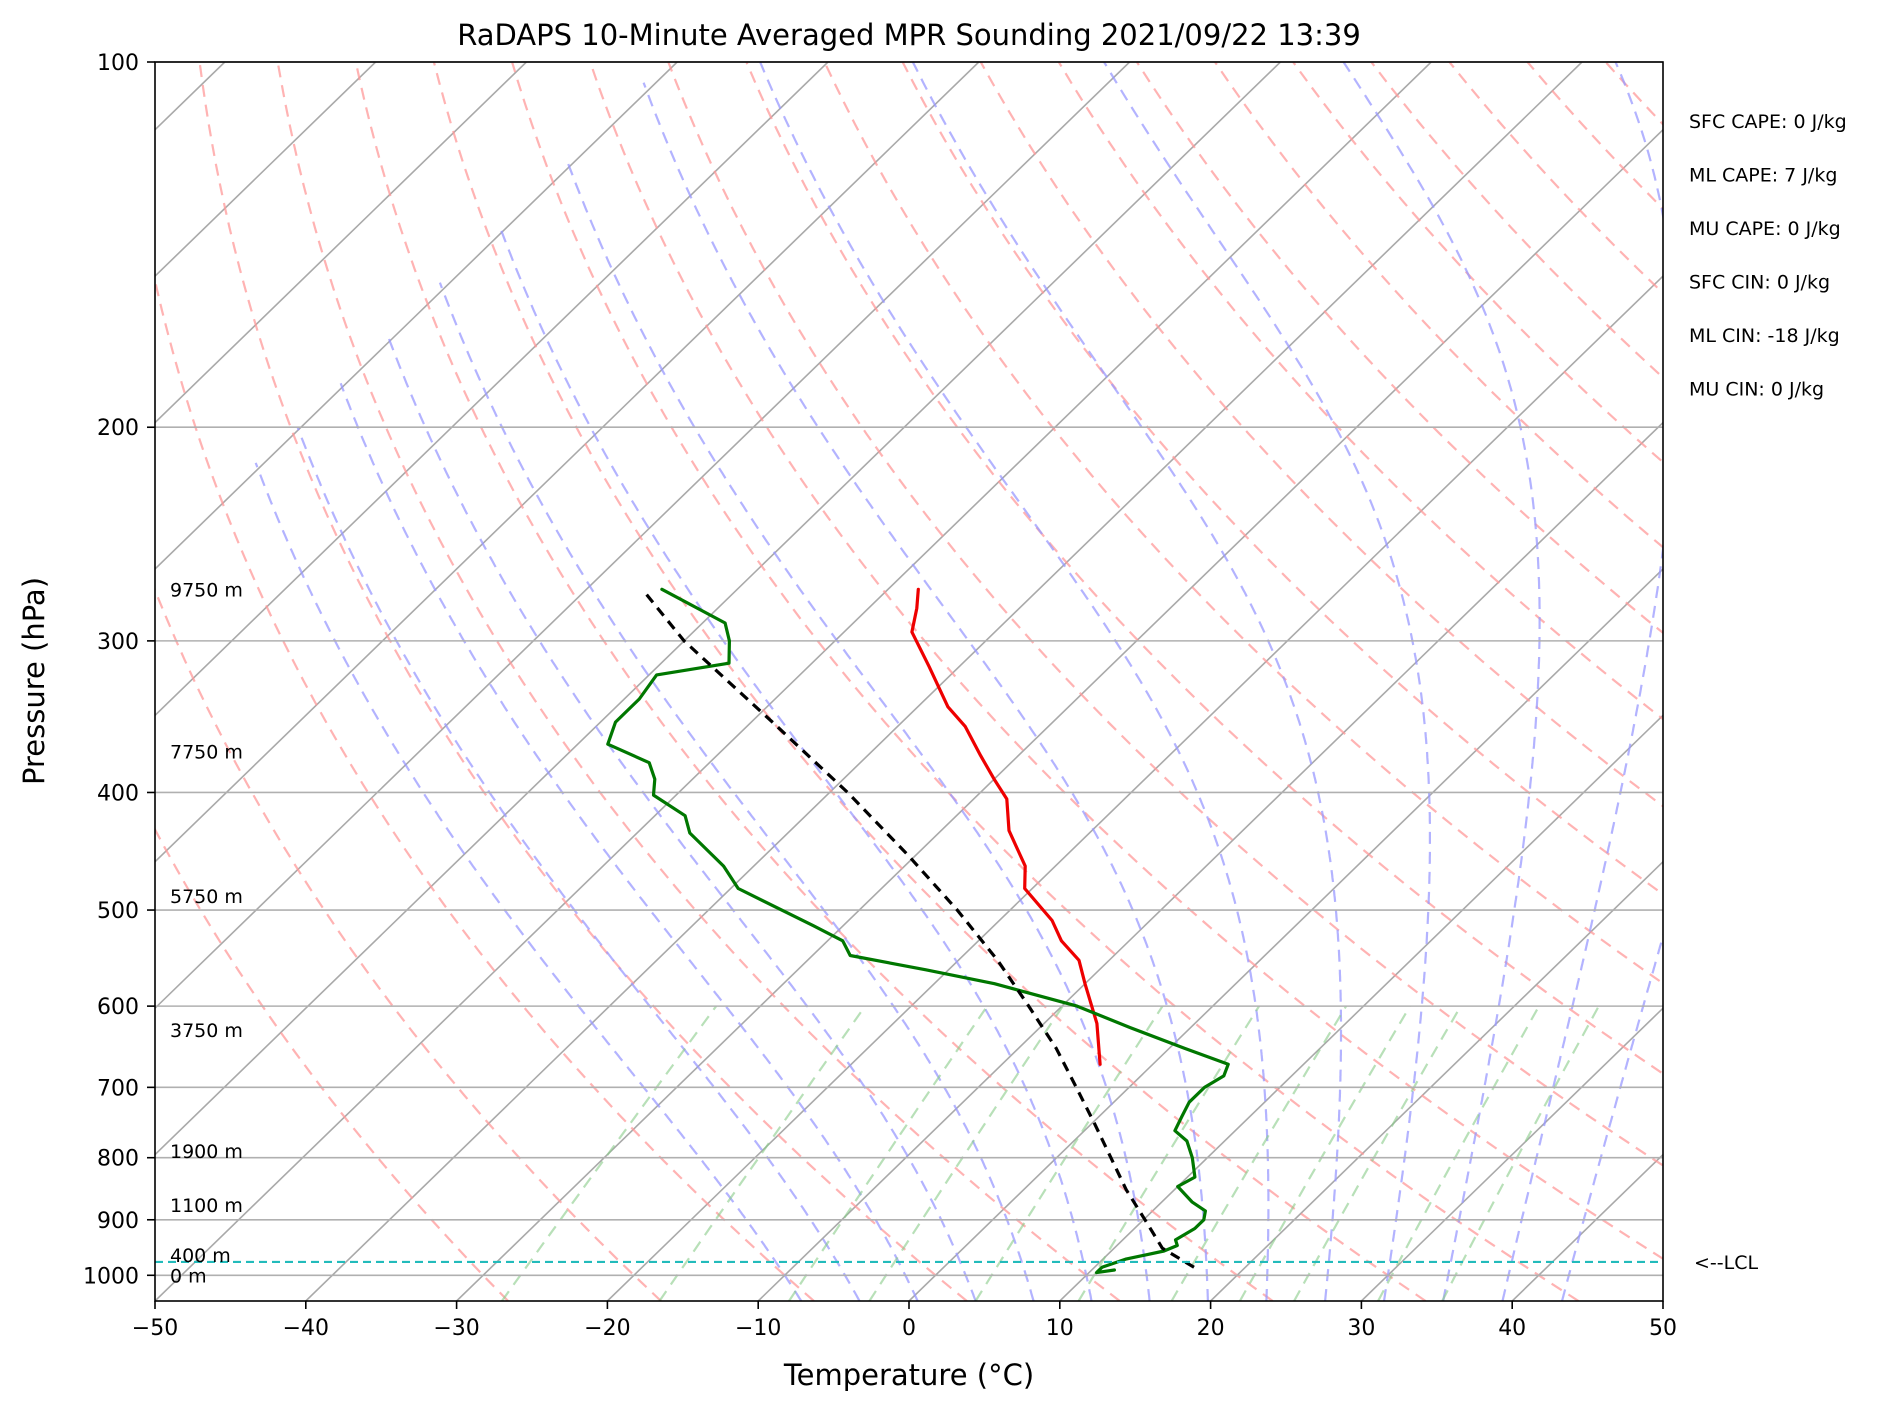  What do you see at coordinates (200, 1256) in the screenshot?
I see `height-label: 400 m` at bounding box center [200, 1256].